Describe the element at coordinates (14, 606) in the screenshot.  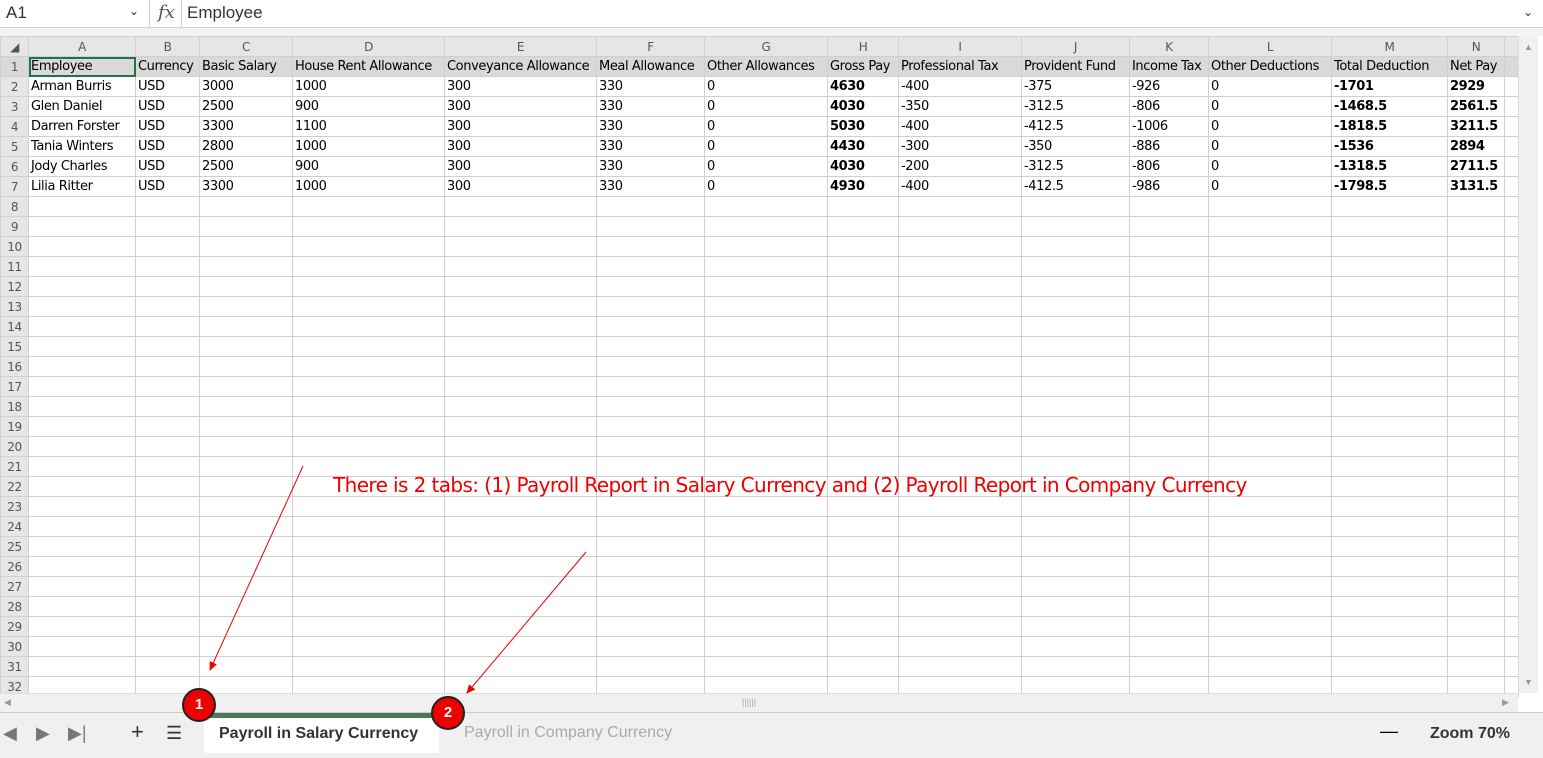
I see `row-header: 28` at that location.